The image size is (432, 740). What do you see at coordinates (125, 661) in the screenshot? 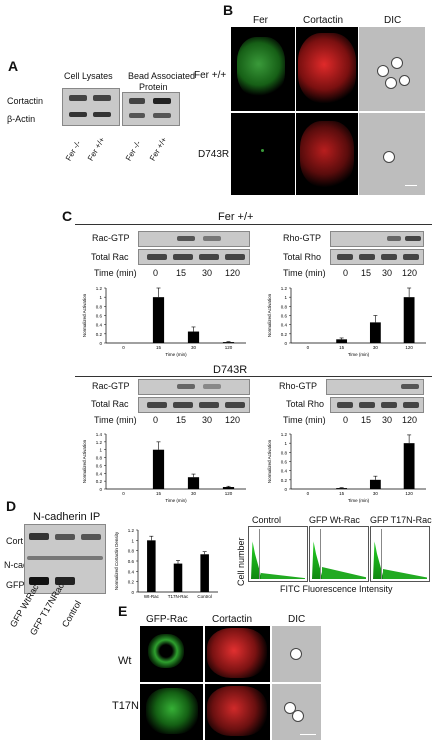
I see `row-label-wt: Wt` at bounding box center [125, 661].